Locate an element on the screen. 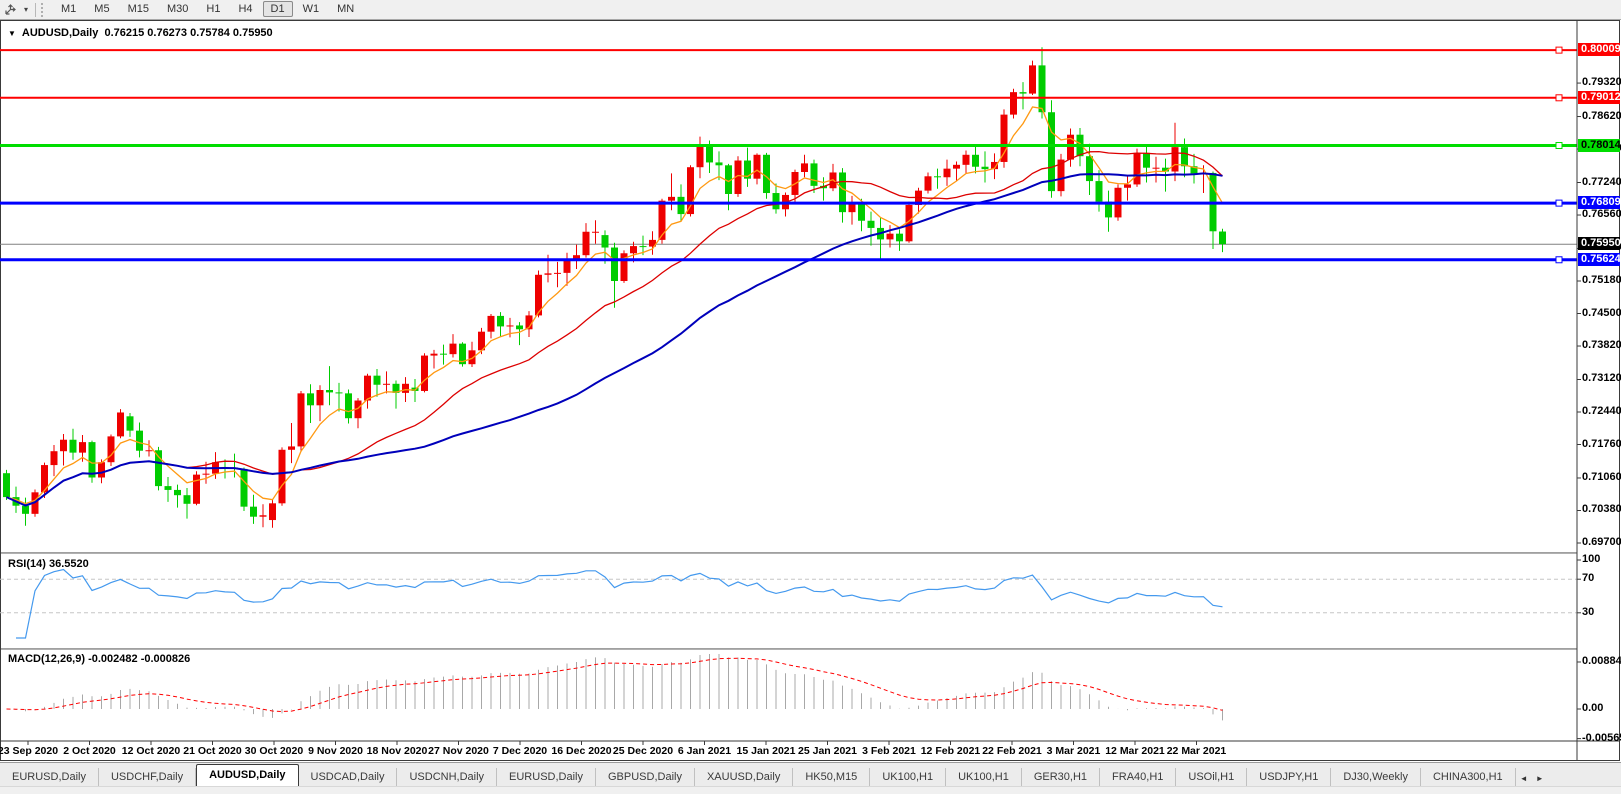 The width and height of the screenshot is (1621, 794). date-axis-label: 16 Dec 2020 is located at coordinates (581, 751).